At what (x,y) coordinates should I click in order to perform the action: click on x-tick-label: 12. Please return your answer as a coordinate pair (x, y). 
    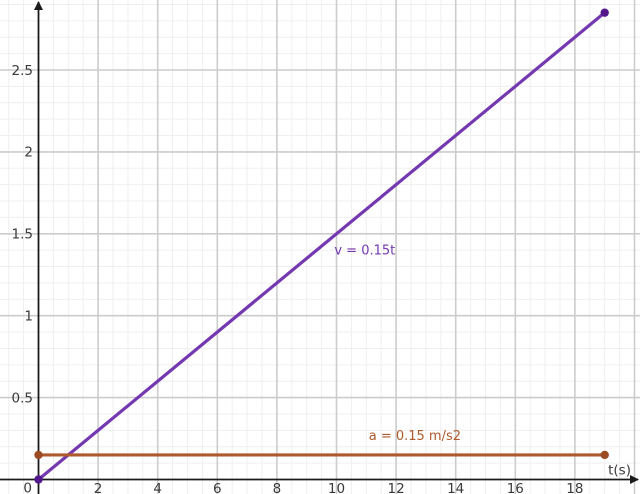
    Looking at the image, I should click on (396, 487).